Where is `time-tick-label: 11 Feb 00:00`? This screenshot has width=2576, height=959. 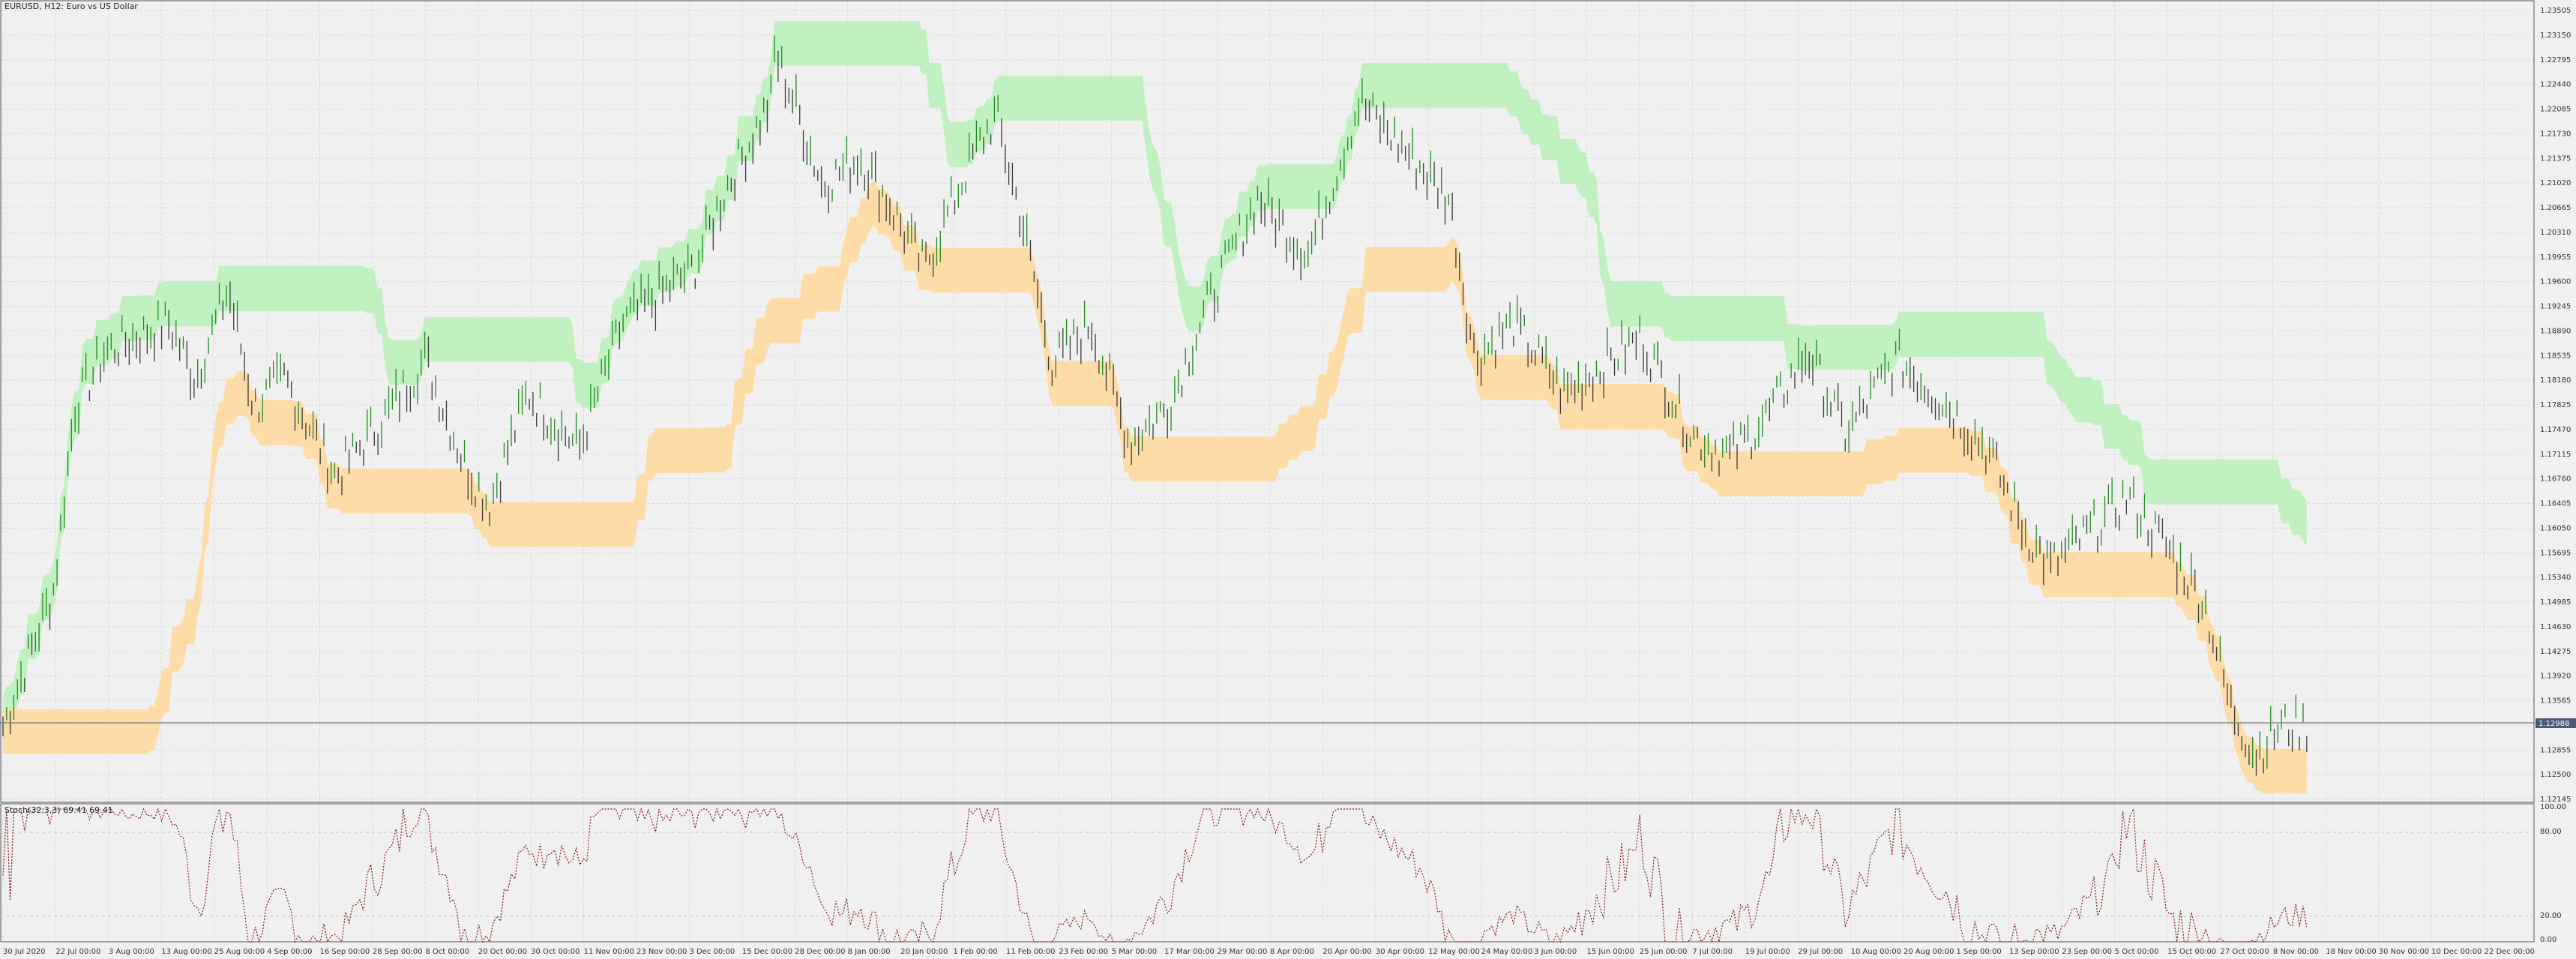
time-tick-label: 11 Feb 00:00 is located at coordinates (1031, 952).